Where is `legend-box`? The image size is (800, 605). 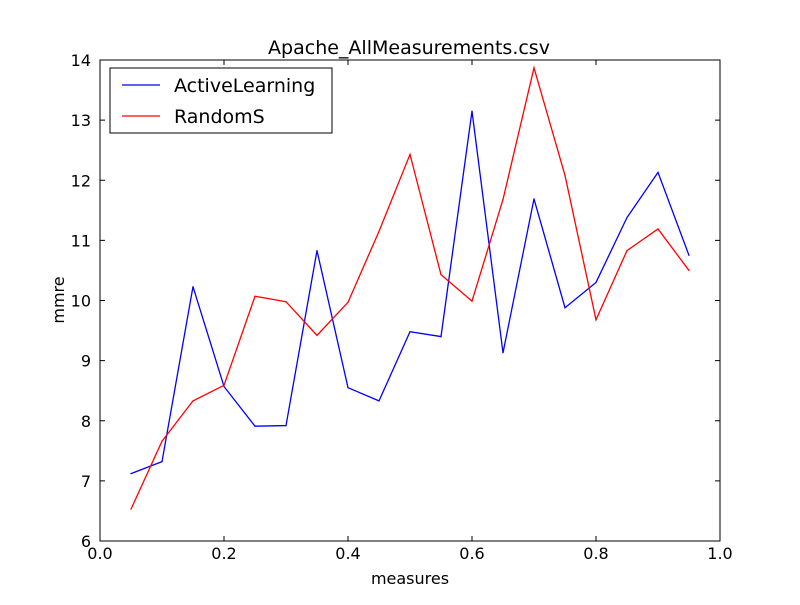 legend-box is located at coordinates (221, 100).